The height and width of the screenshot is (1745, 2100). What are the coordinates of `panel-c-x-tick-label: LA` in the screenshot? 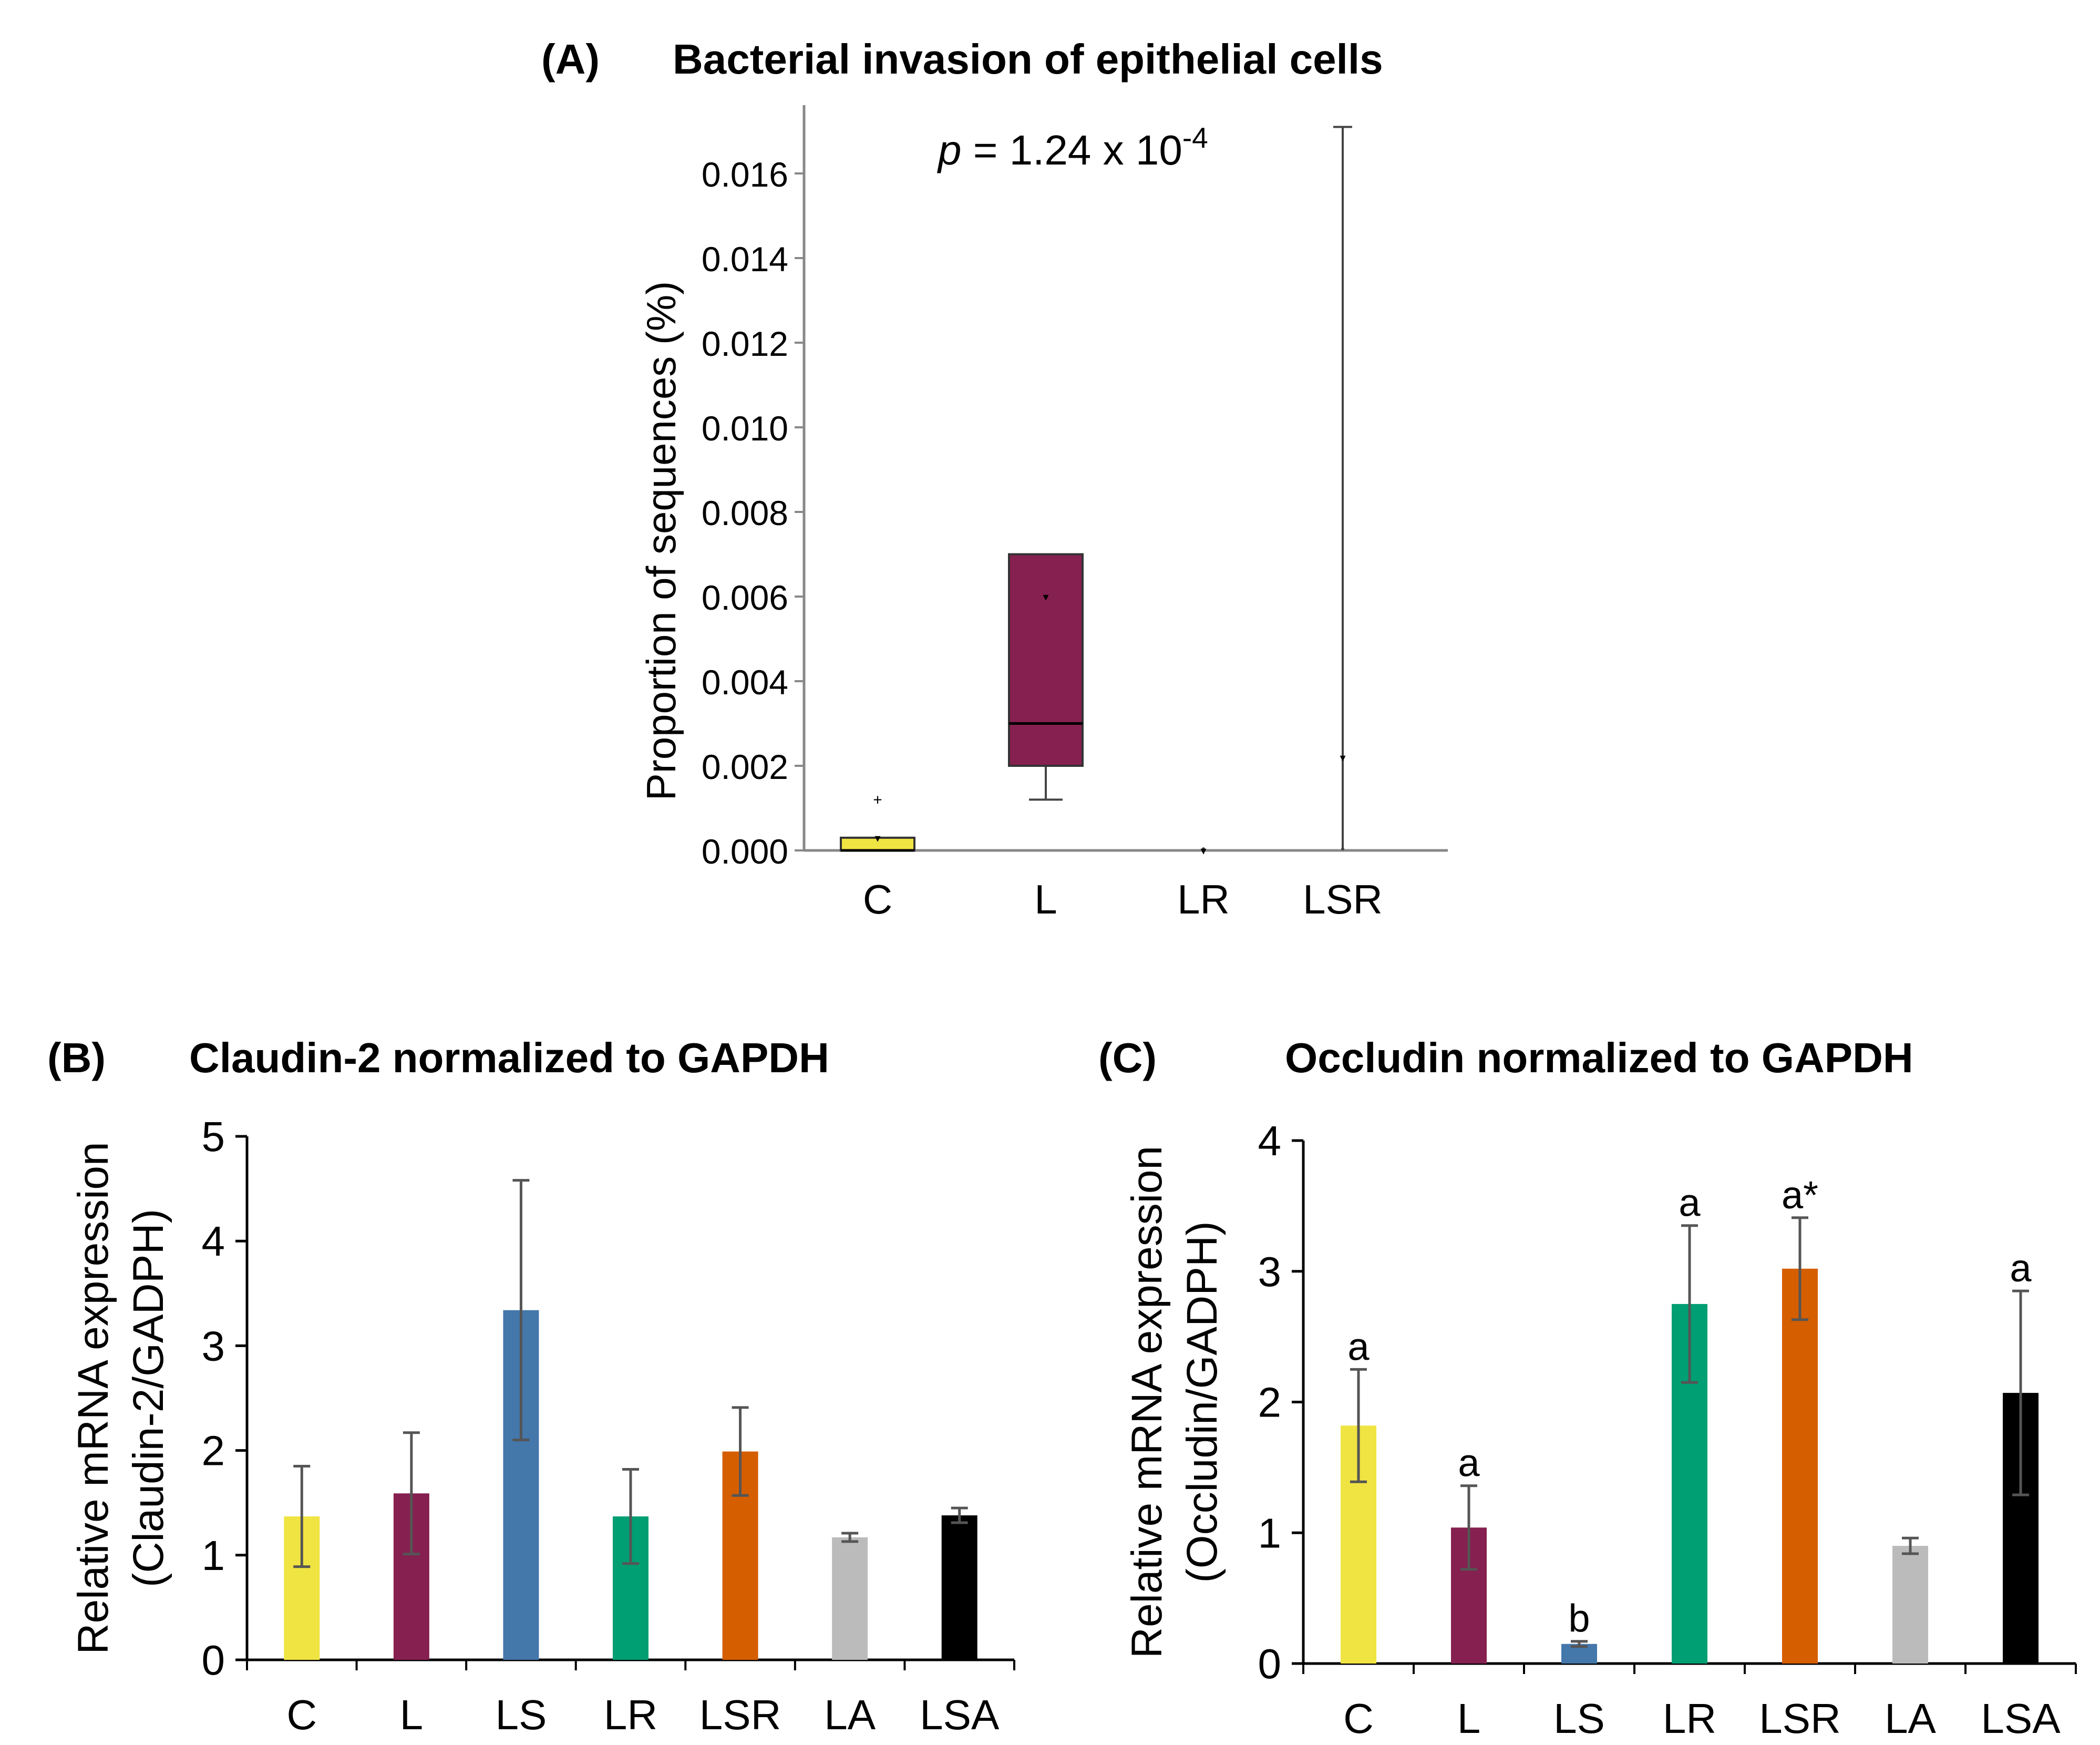 It's located at (1910, 1718).